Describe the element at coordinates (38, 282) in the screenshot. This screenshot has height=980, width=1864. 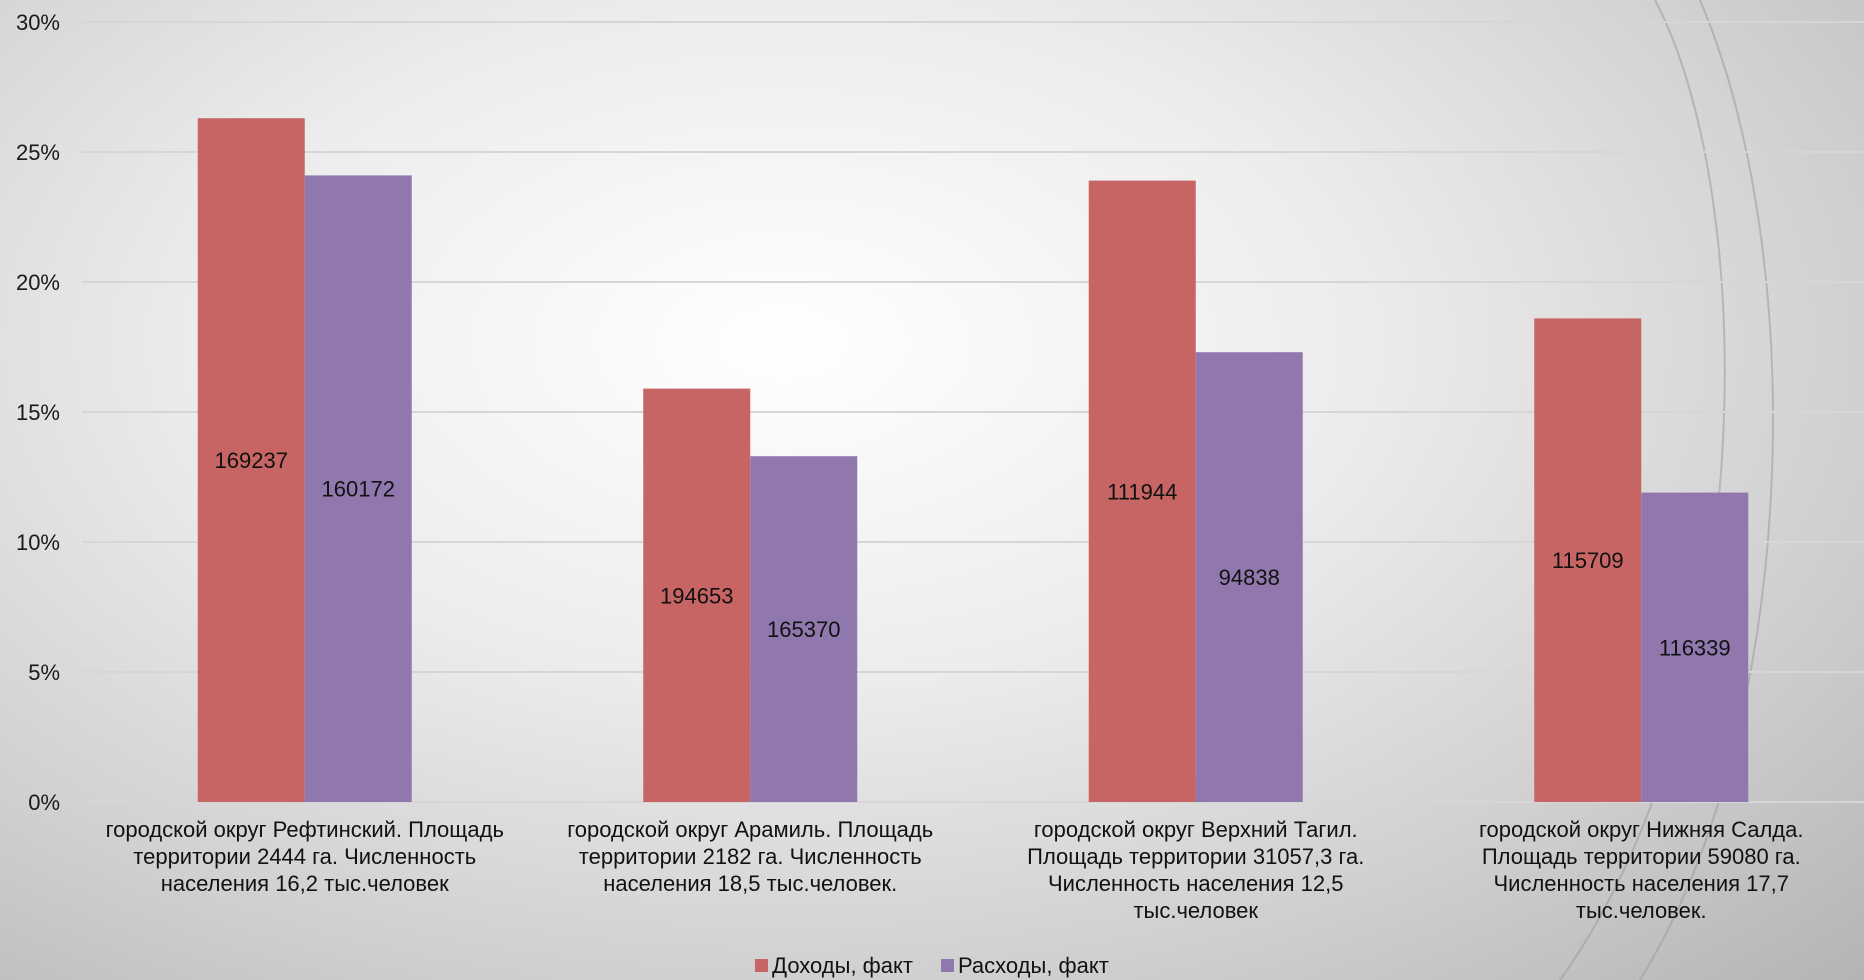
I see `y-tick-label: 20%` at that location.